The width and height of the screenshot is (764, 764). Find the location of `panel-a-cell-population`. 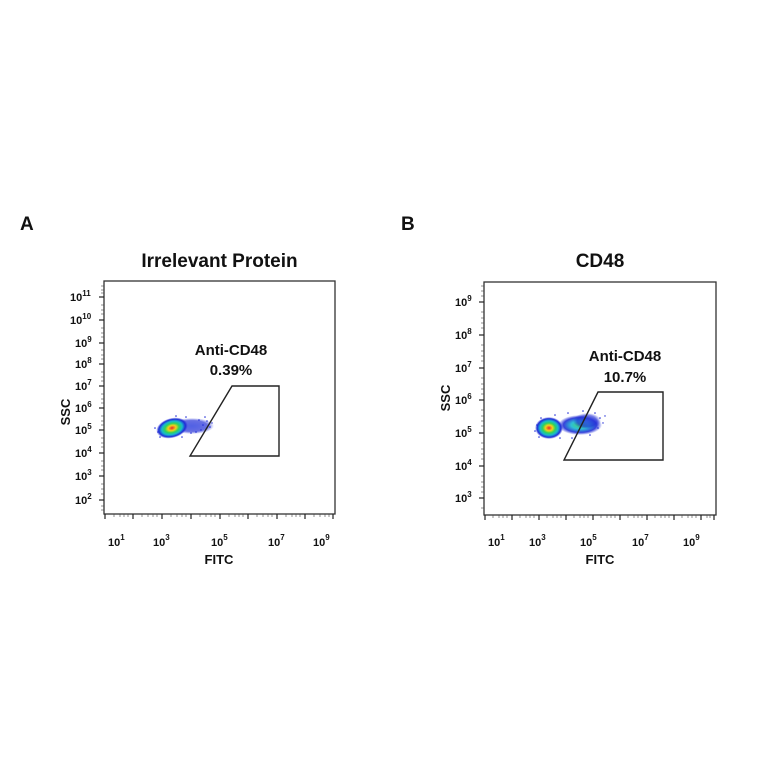

panel-a-cell-population is located at coordinates (184, 427).